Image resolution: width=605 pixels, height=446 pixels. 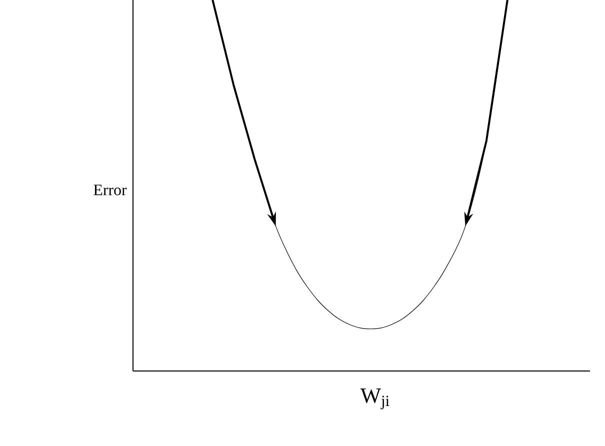 I want to click on y-axis-title: Error, so click(x=110, y=190).